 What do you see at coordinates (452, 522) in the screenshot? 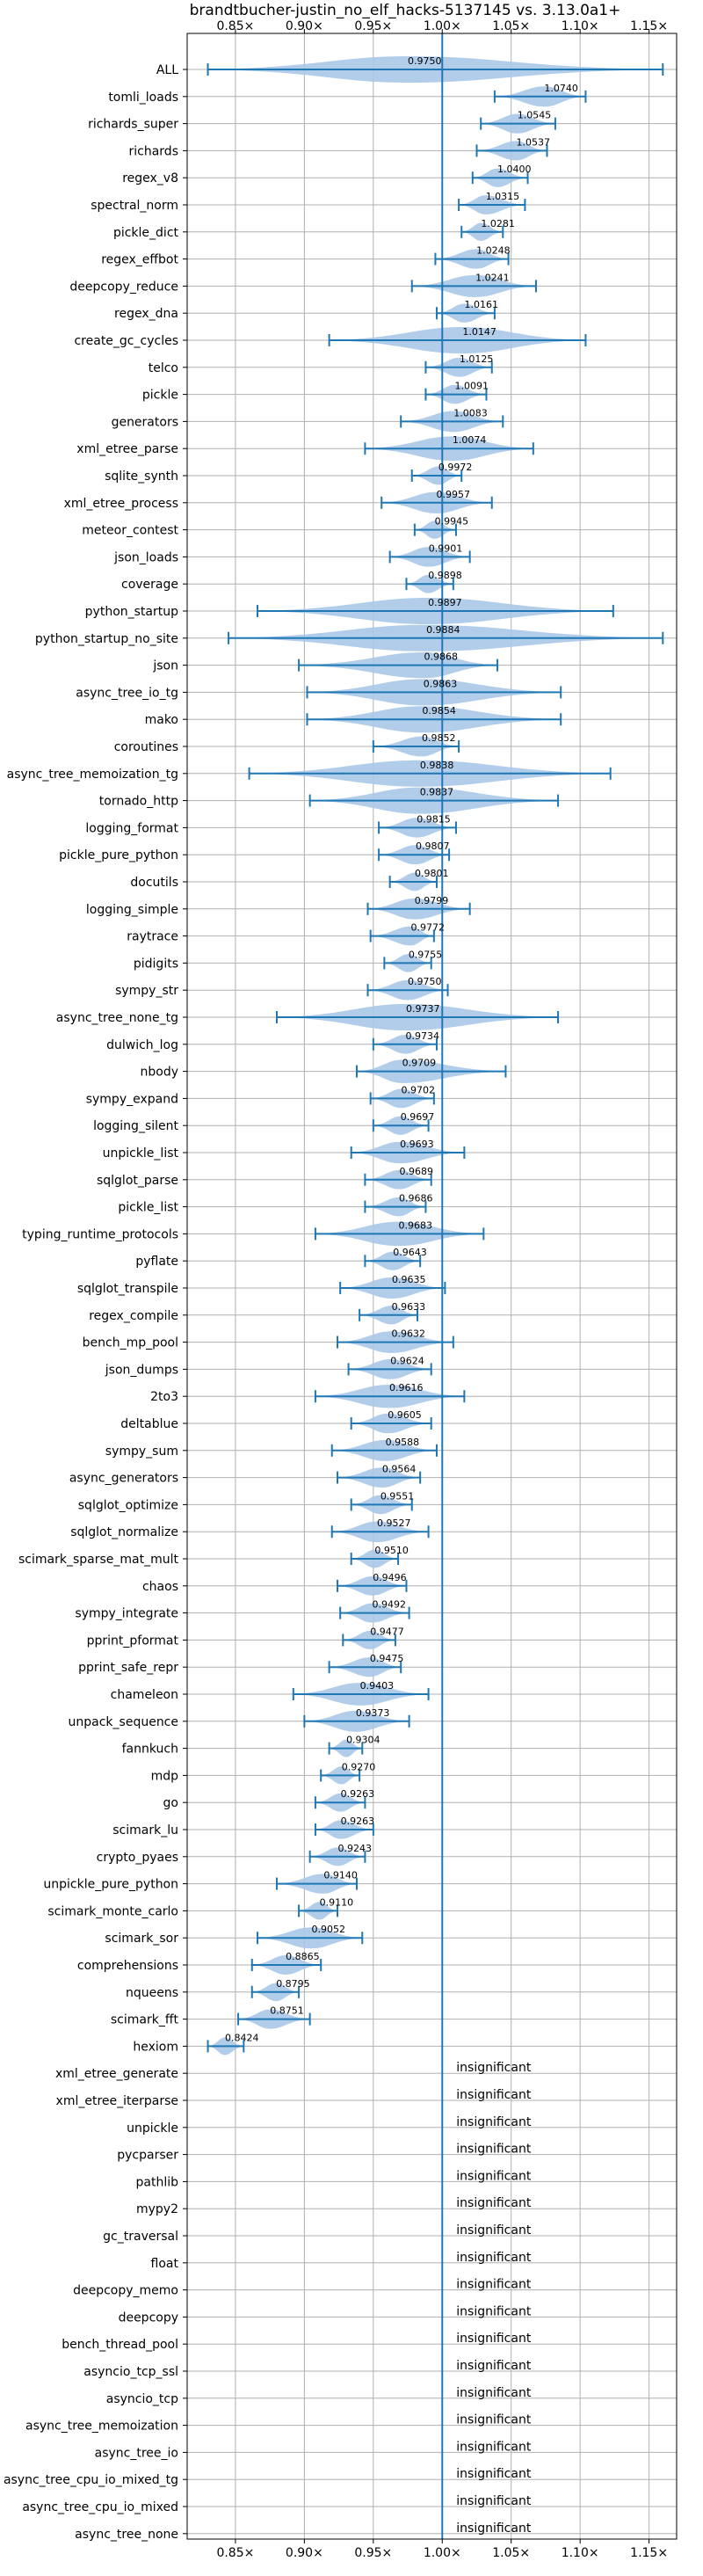
I see `mean-value-label: 0.9945` at bounding box center [452, 522].